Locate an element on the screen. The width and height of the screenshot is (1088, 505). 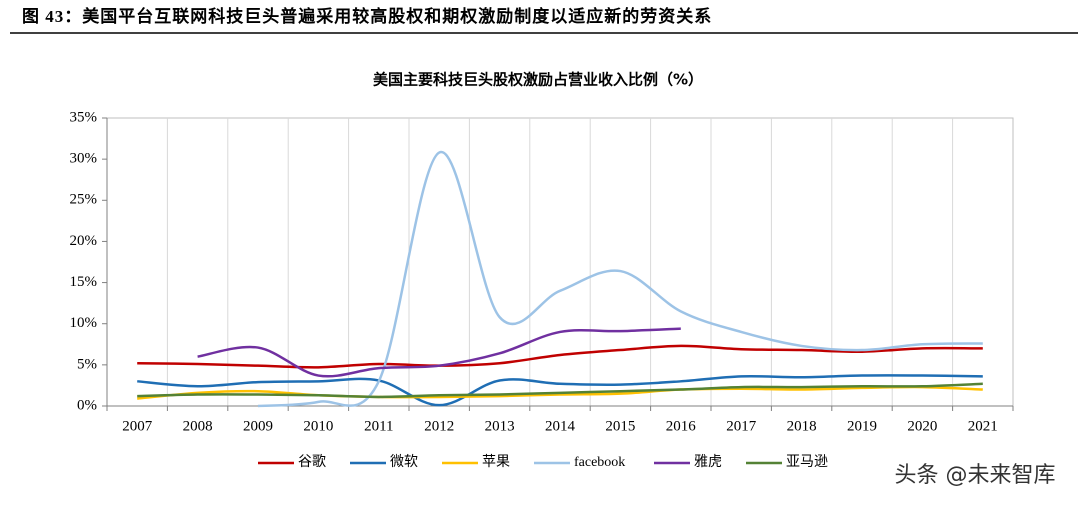
legend-label: 雅虎 is located at coordinates (708, 462).